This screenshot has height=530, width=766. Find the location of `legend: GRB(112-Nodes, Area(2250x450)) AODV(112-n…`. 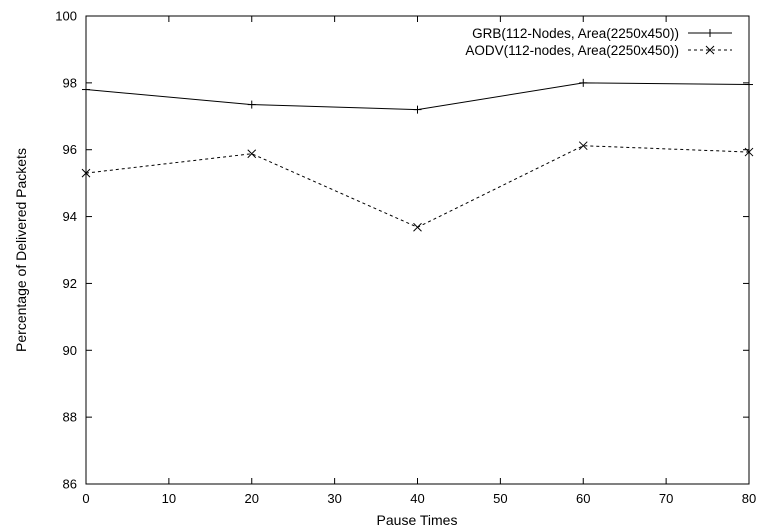

legend: GRB(112-Nodes, Area(2250x450)) AODV(112-n… is located at coordinates (598, 42).